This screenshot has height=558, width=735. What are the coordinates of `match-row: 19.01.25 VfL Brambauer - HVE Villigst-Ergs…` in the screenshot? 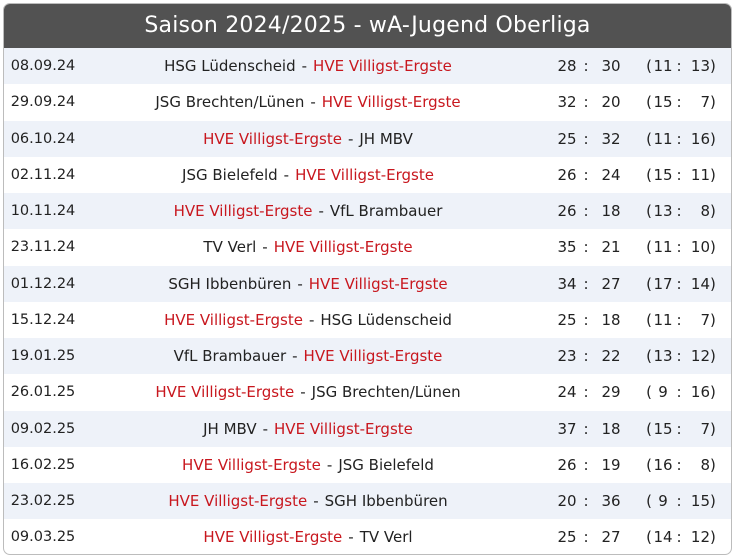 It's located at (367, 356).